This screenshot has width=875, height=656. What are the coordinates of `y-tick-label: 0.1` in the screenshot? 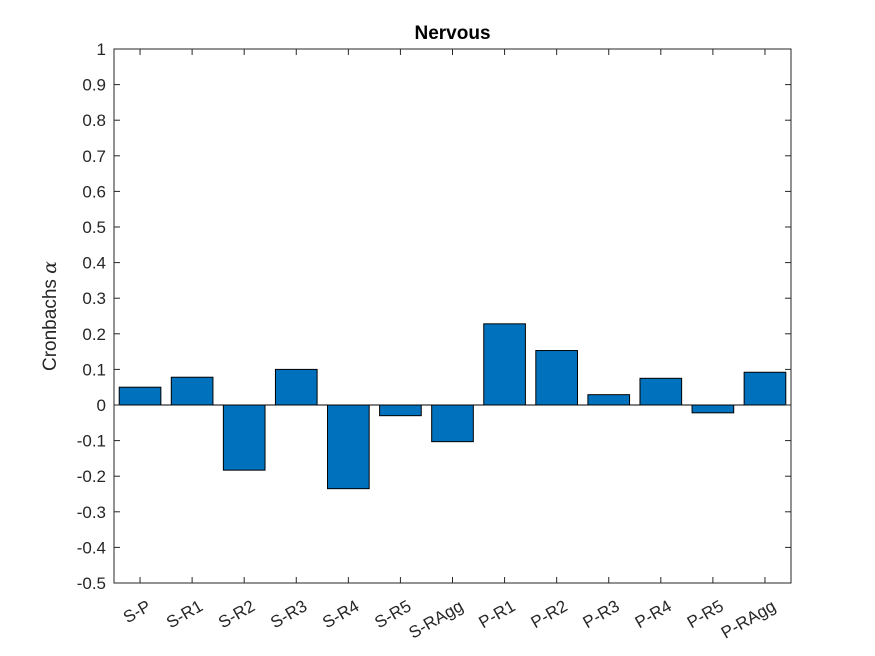 It's located at (94, 369).